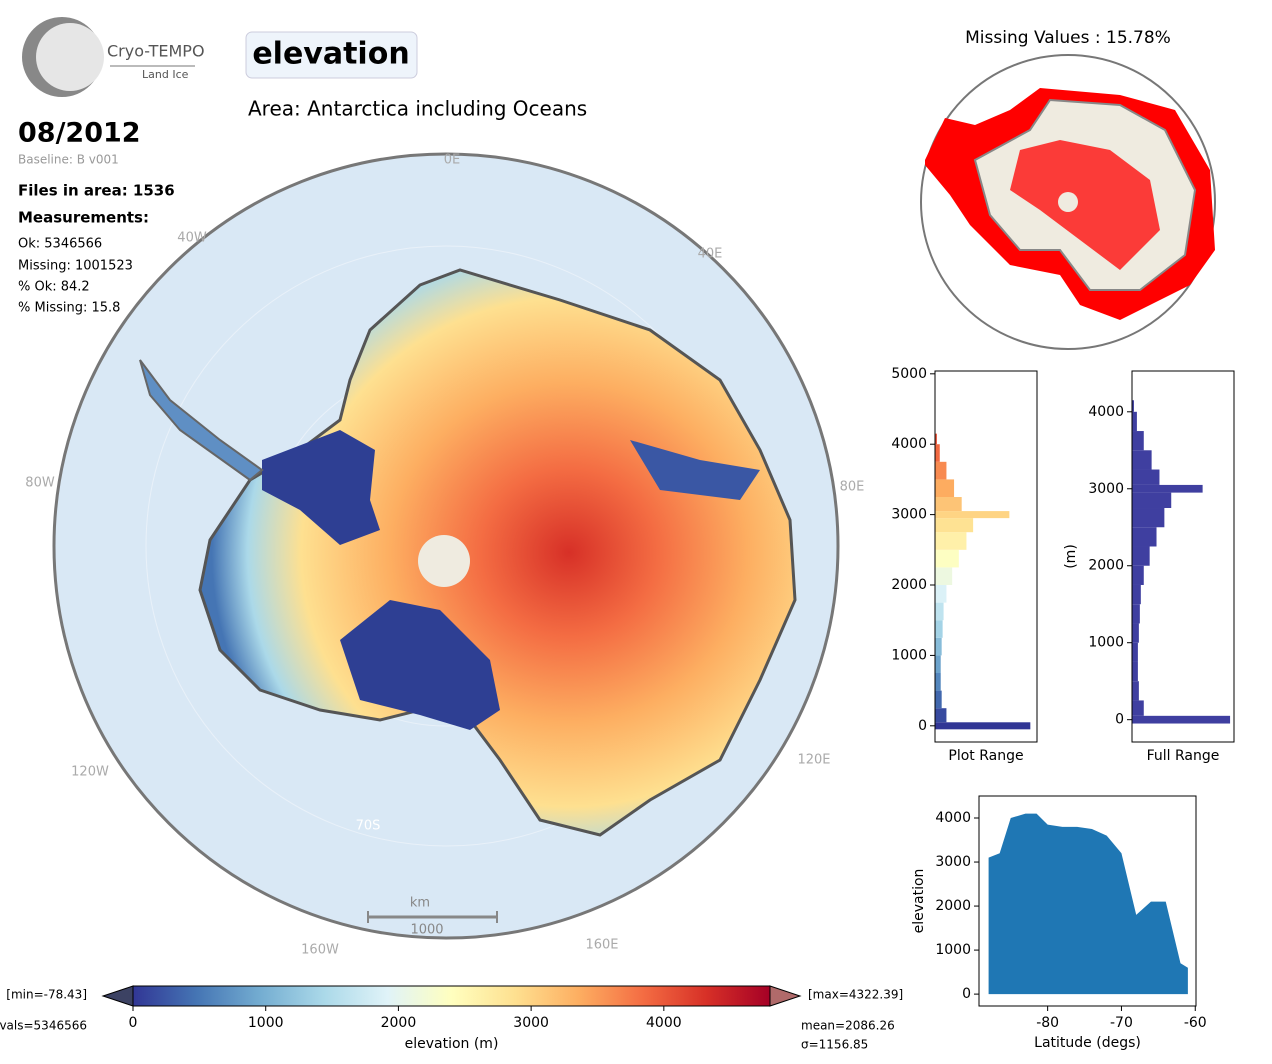 The image size is (1272, 1064). Describe the element at coordinates (43, 1026) in the screenshot. I see `nvals-label: vals=5346566` at that location.